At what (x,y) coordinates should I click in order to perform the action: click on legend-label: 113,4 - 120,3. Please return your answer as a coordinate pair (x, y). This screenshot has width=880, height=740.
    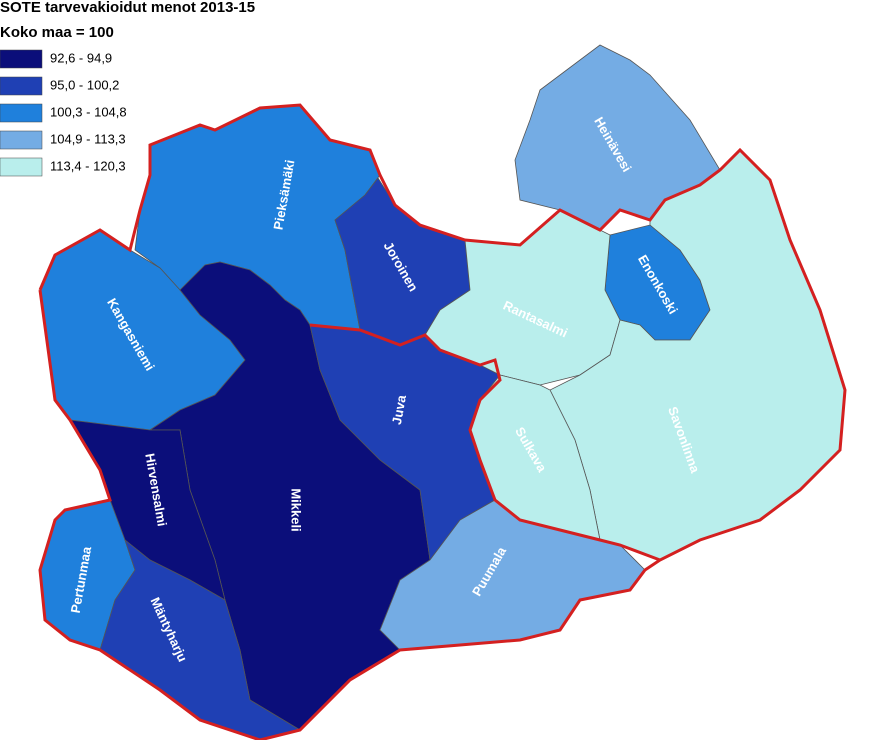
    Looking at the image, I should click on (88, 165).